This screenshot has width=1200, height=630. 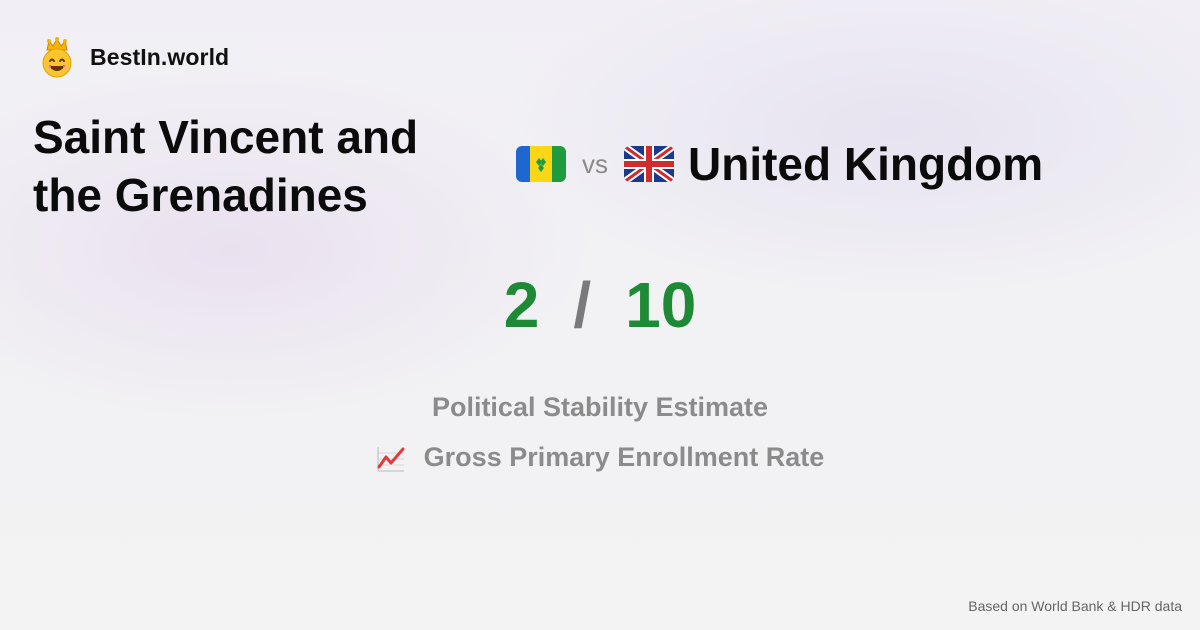 I want to click on right-score-value: 10, so click(x=661, y=305).